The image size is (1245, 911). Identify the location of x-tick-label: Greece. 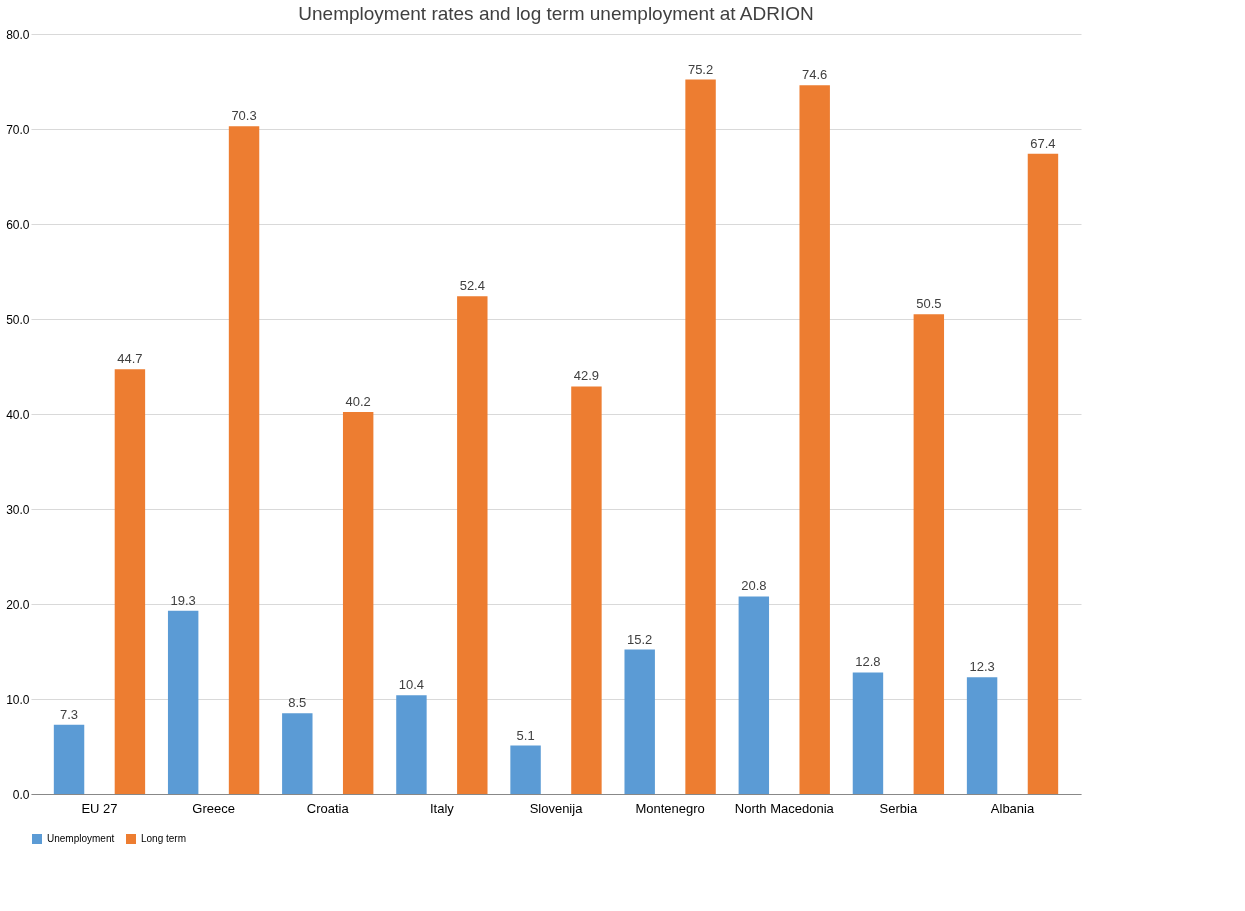
(213, 808).